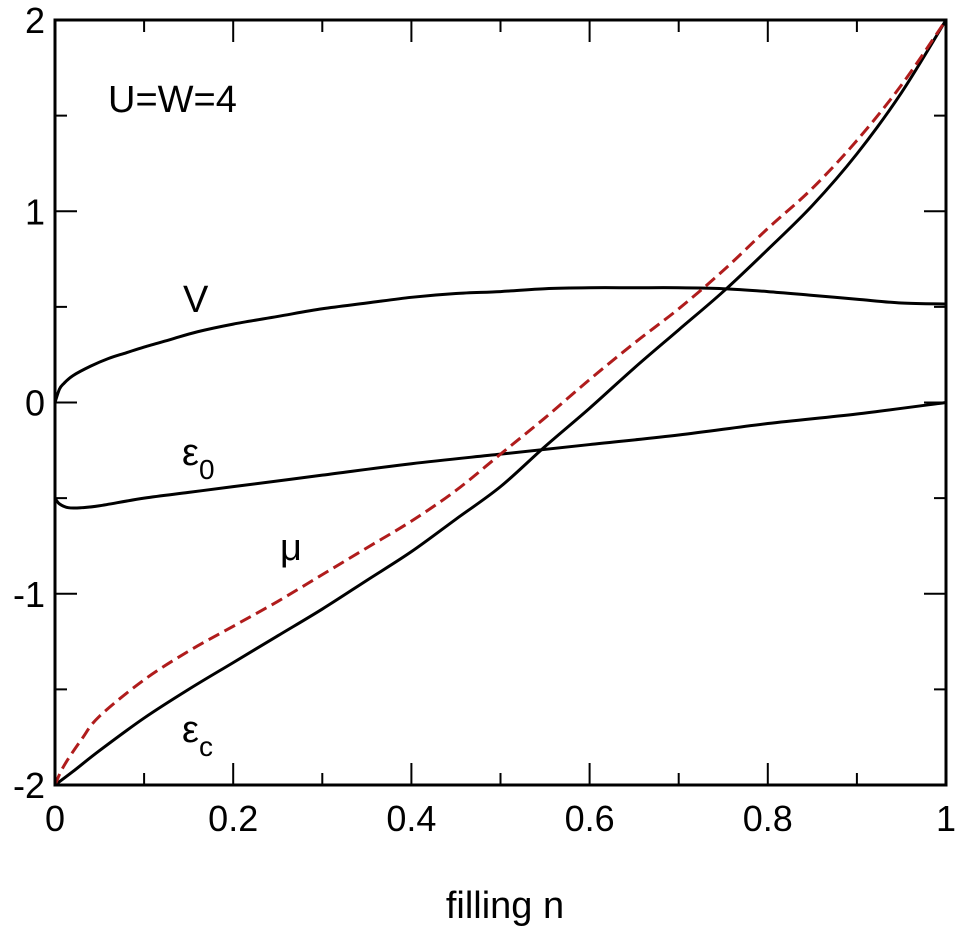  Describe the element at coordinates (55, 818) in the screenshot. I see `x-tick-label: 0` at that location.